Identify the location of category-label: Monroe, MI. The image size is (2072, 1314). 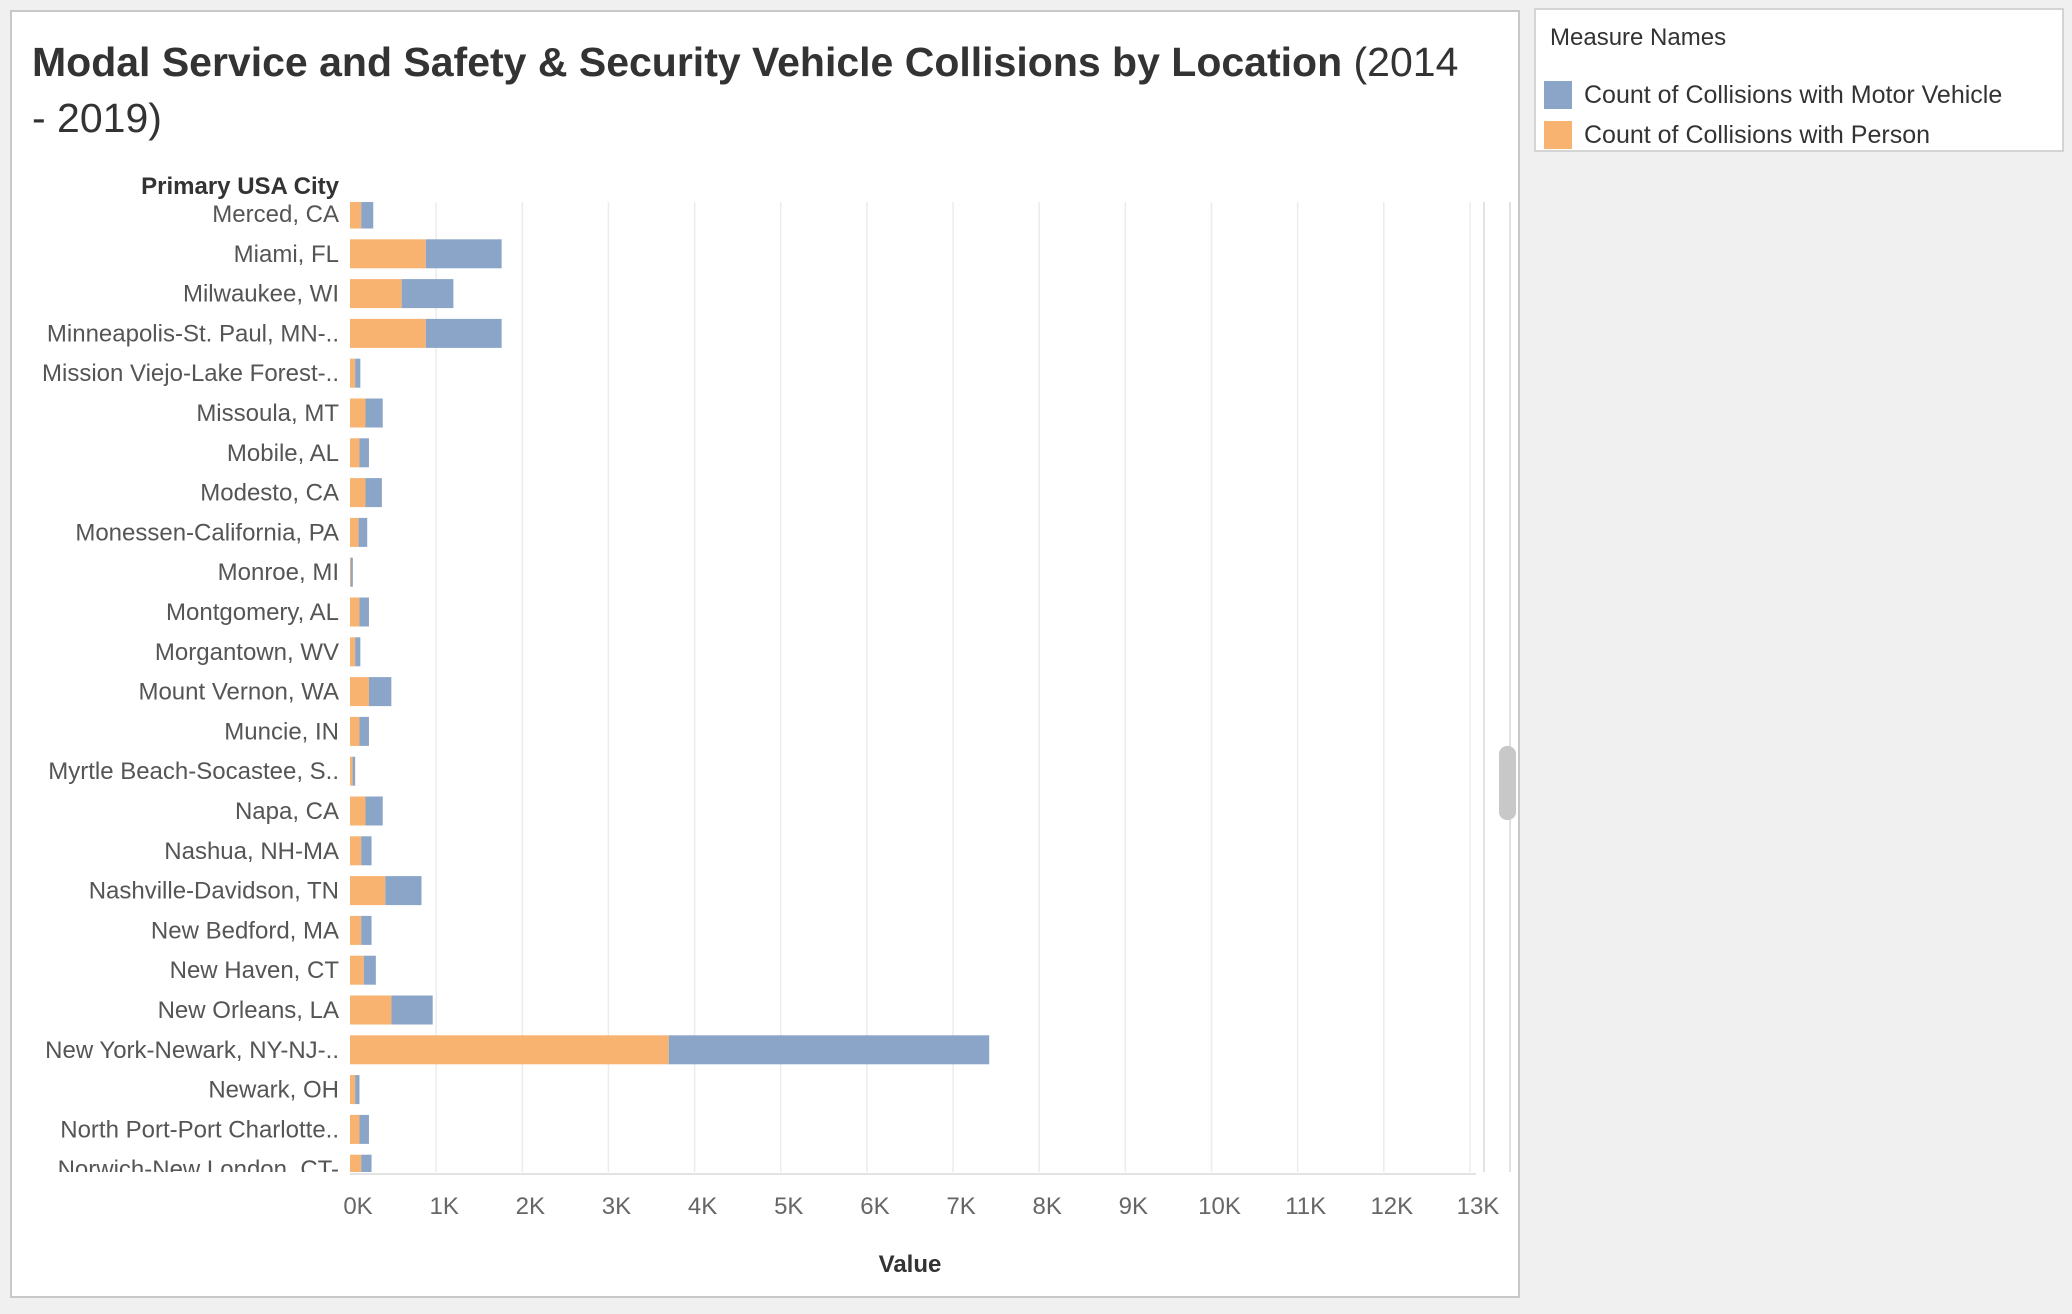
(278, 572).